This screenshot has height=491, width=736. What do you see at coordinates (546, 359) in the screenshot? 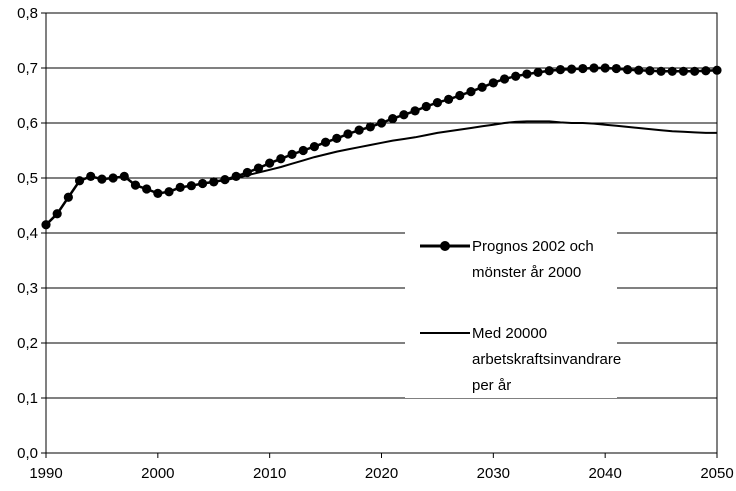
I see `legend-label-med20000-line2: arbetskraftsinvandrare` at bounding box center [546, 359].